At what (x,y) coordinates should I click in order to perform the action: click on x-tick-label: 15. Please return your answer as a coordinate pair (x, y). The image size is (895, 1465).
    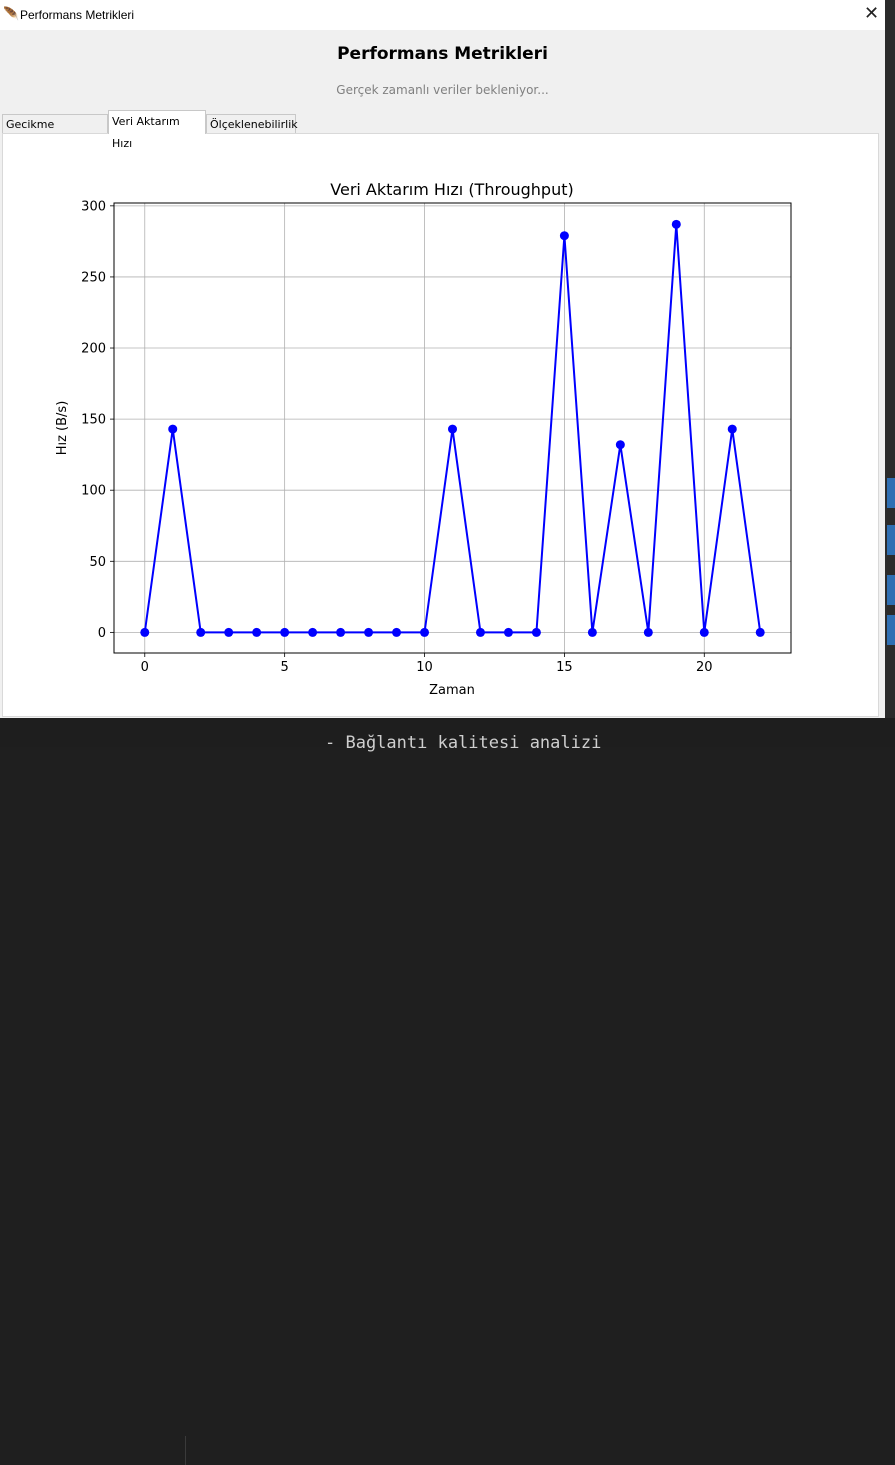
    Looking at the image, I should click on (564, 667).